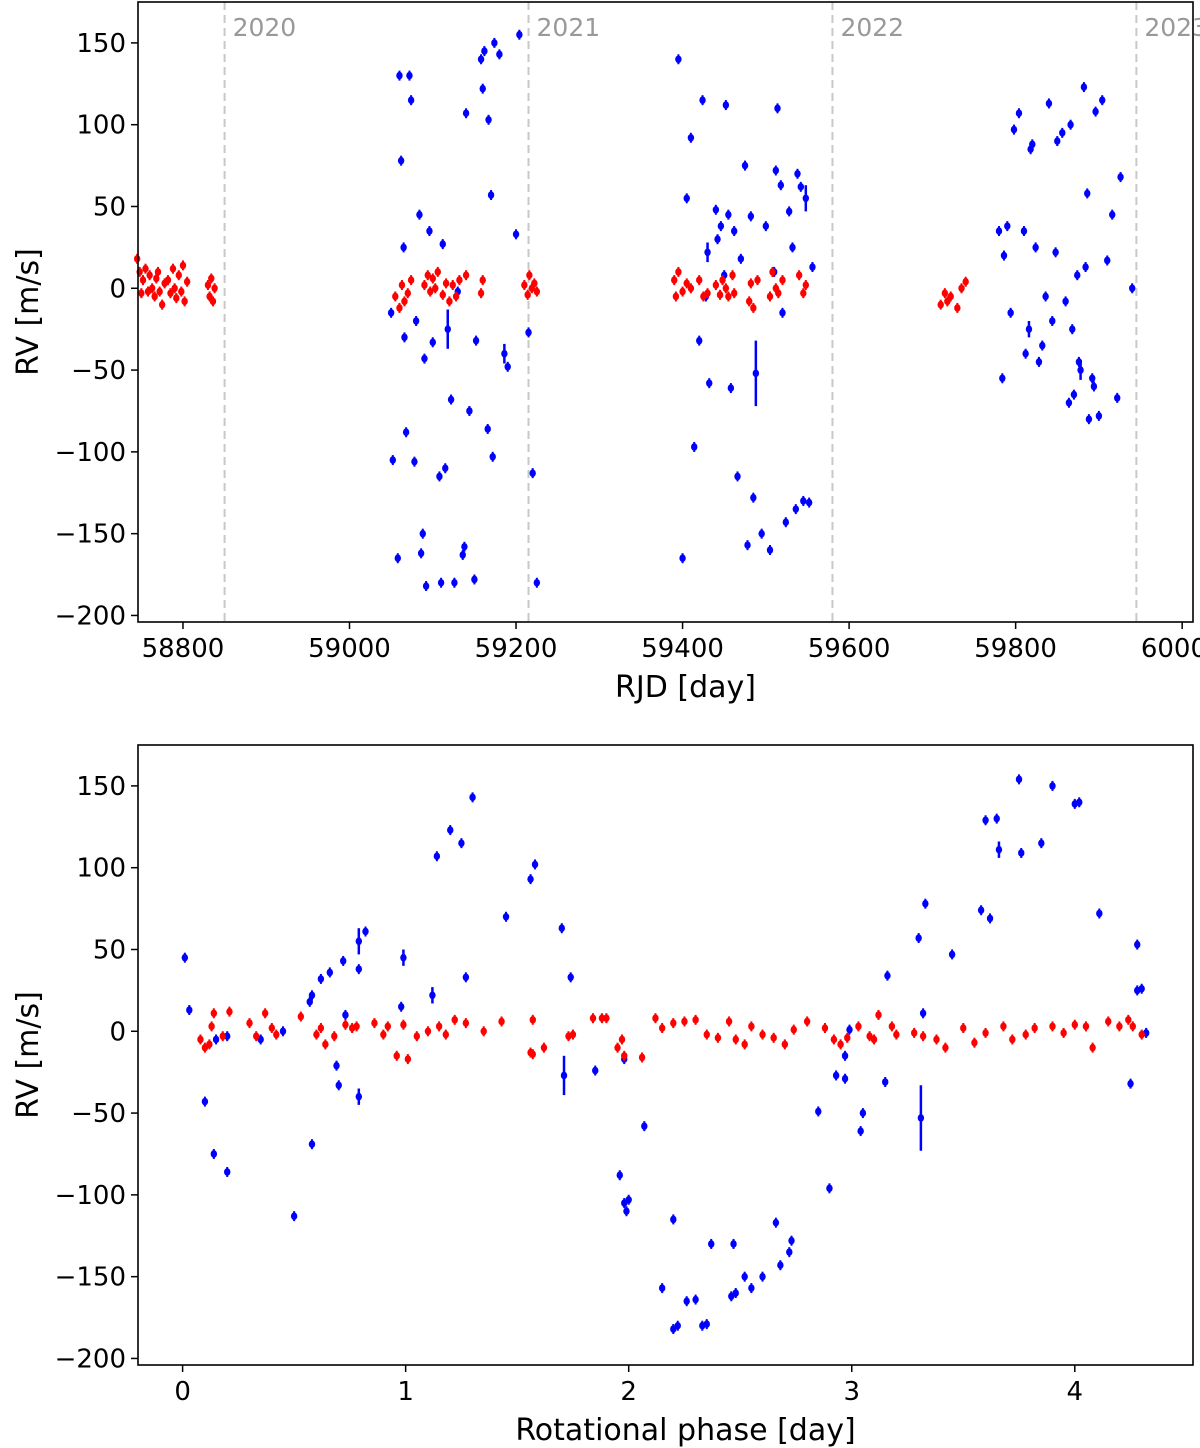  What do you see at coordinates (183, 649) in the screenshot?
I see `x-tick-label: 58800` at bounding box center [183, 649].